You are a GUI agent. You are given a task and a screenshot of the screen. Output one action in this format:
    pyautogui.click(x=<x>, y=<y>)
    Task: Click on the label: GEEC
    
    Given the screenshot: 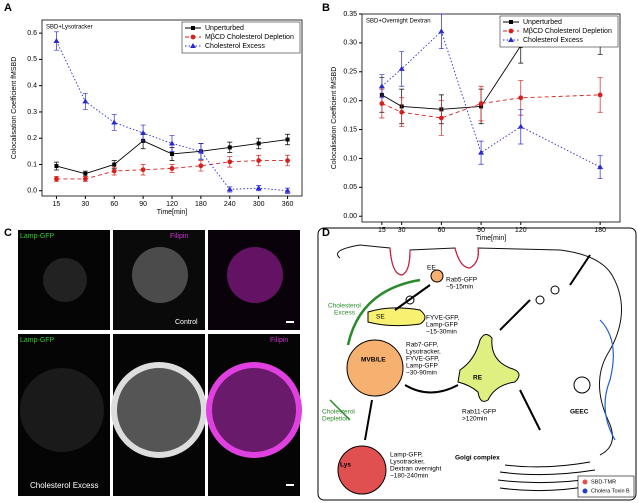 What is the action you would take?
    pyautogui.click(x=579, y=412)
    